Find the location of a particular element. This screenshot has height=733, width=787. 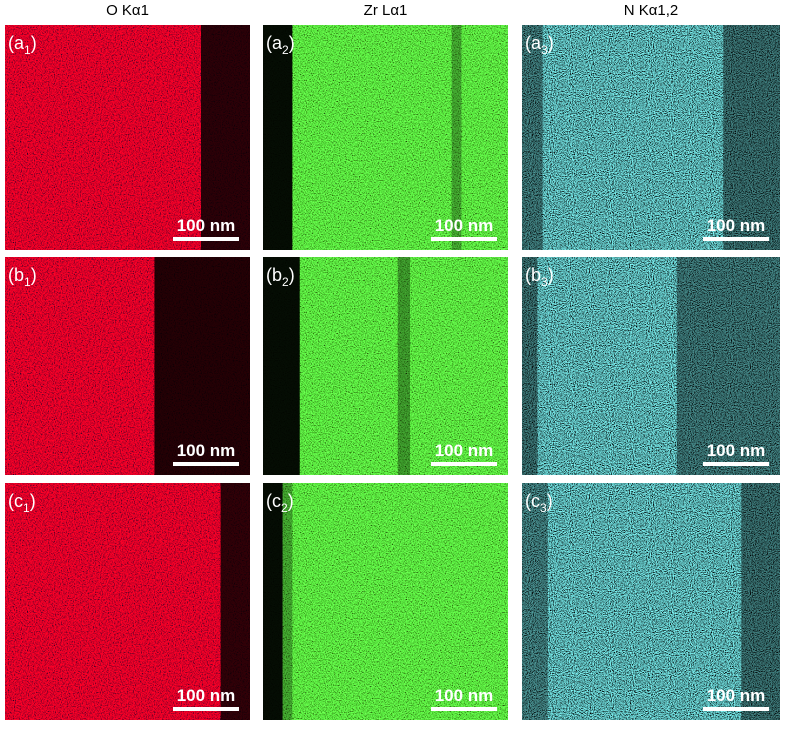

panel-label: (b2) is located at coordinates (280, 277).